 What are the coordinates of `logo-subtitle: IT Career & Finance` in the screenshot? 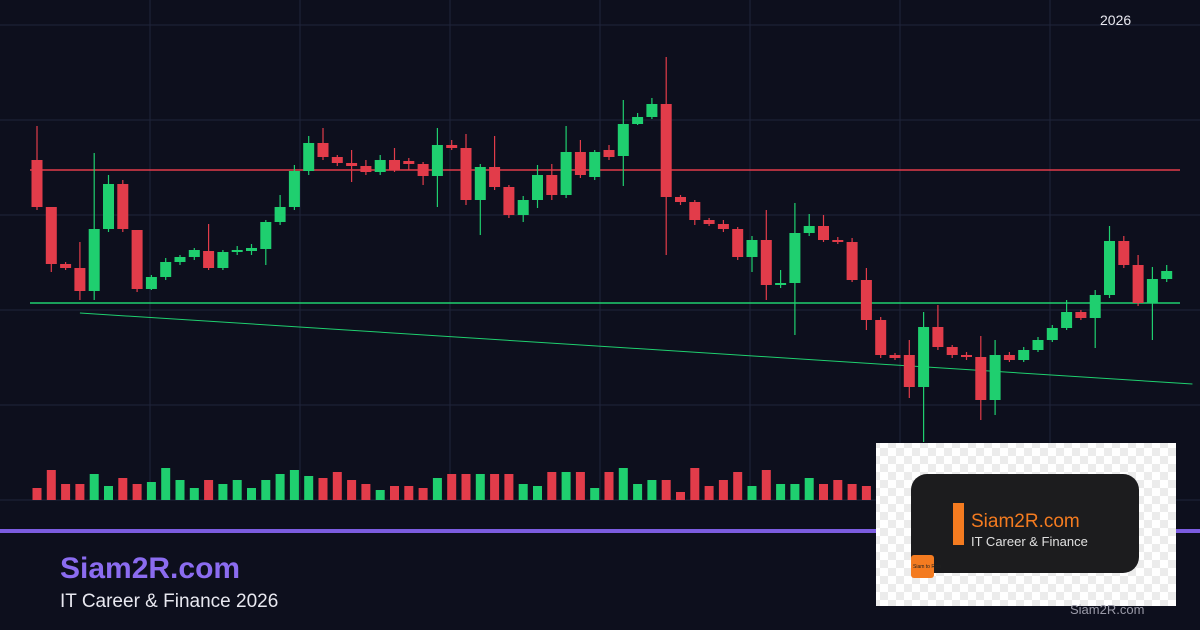 It's located at (1029, 541).